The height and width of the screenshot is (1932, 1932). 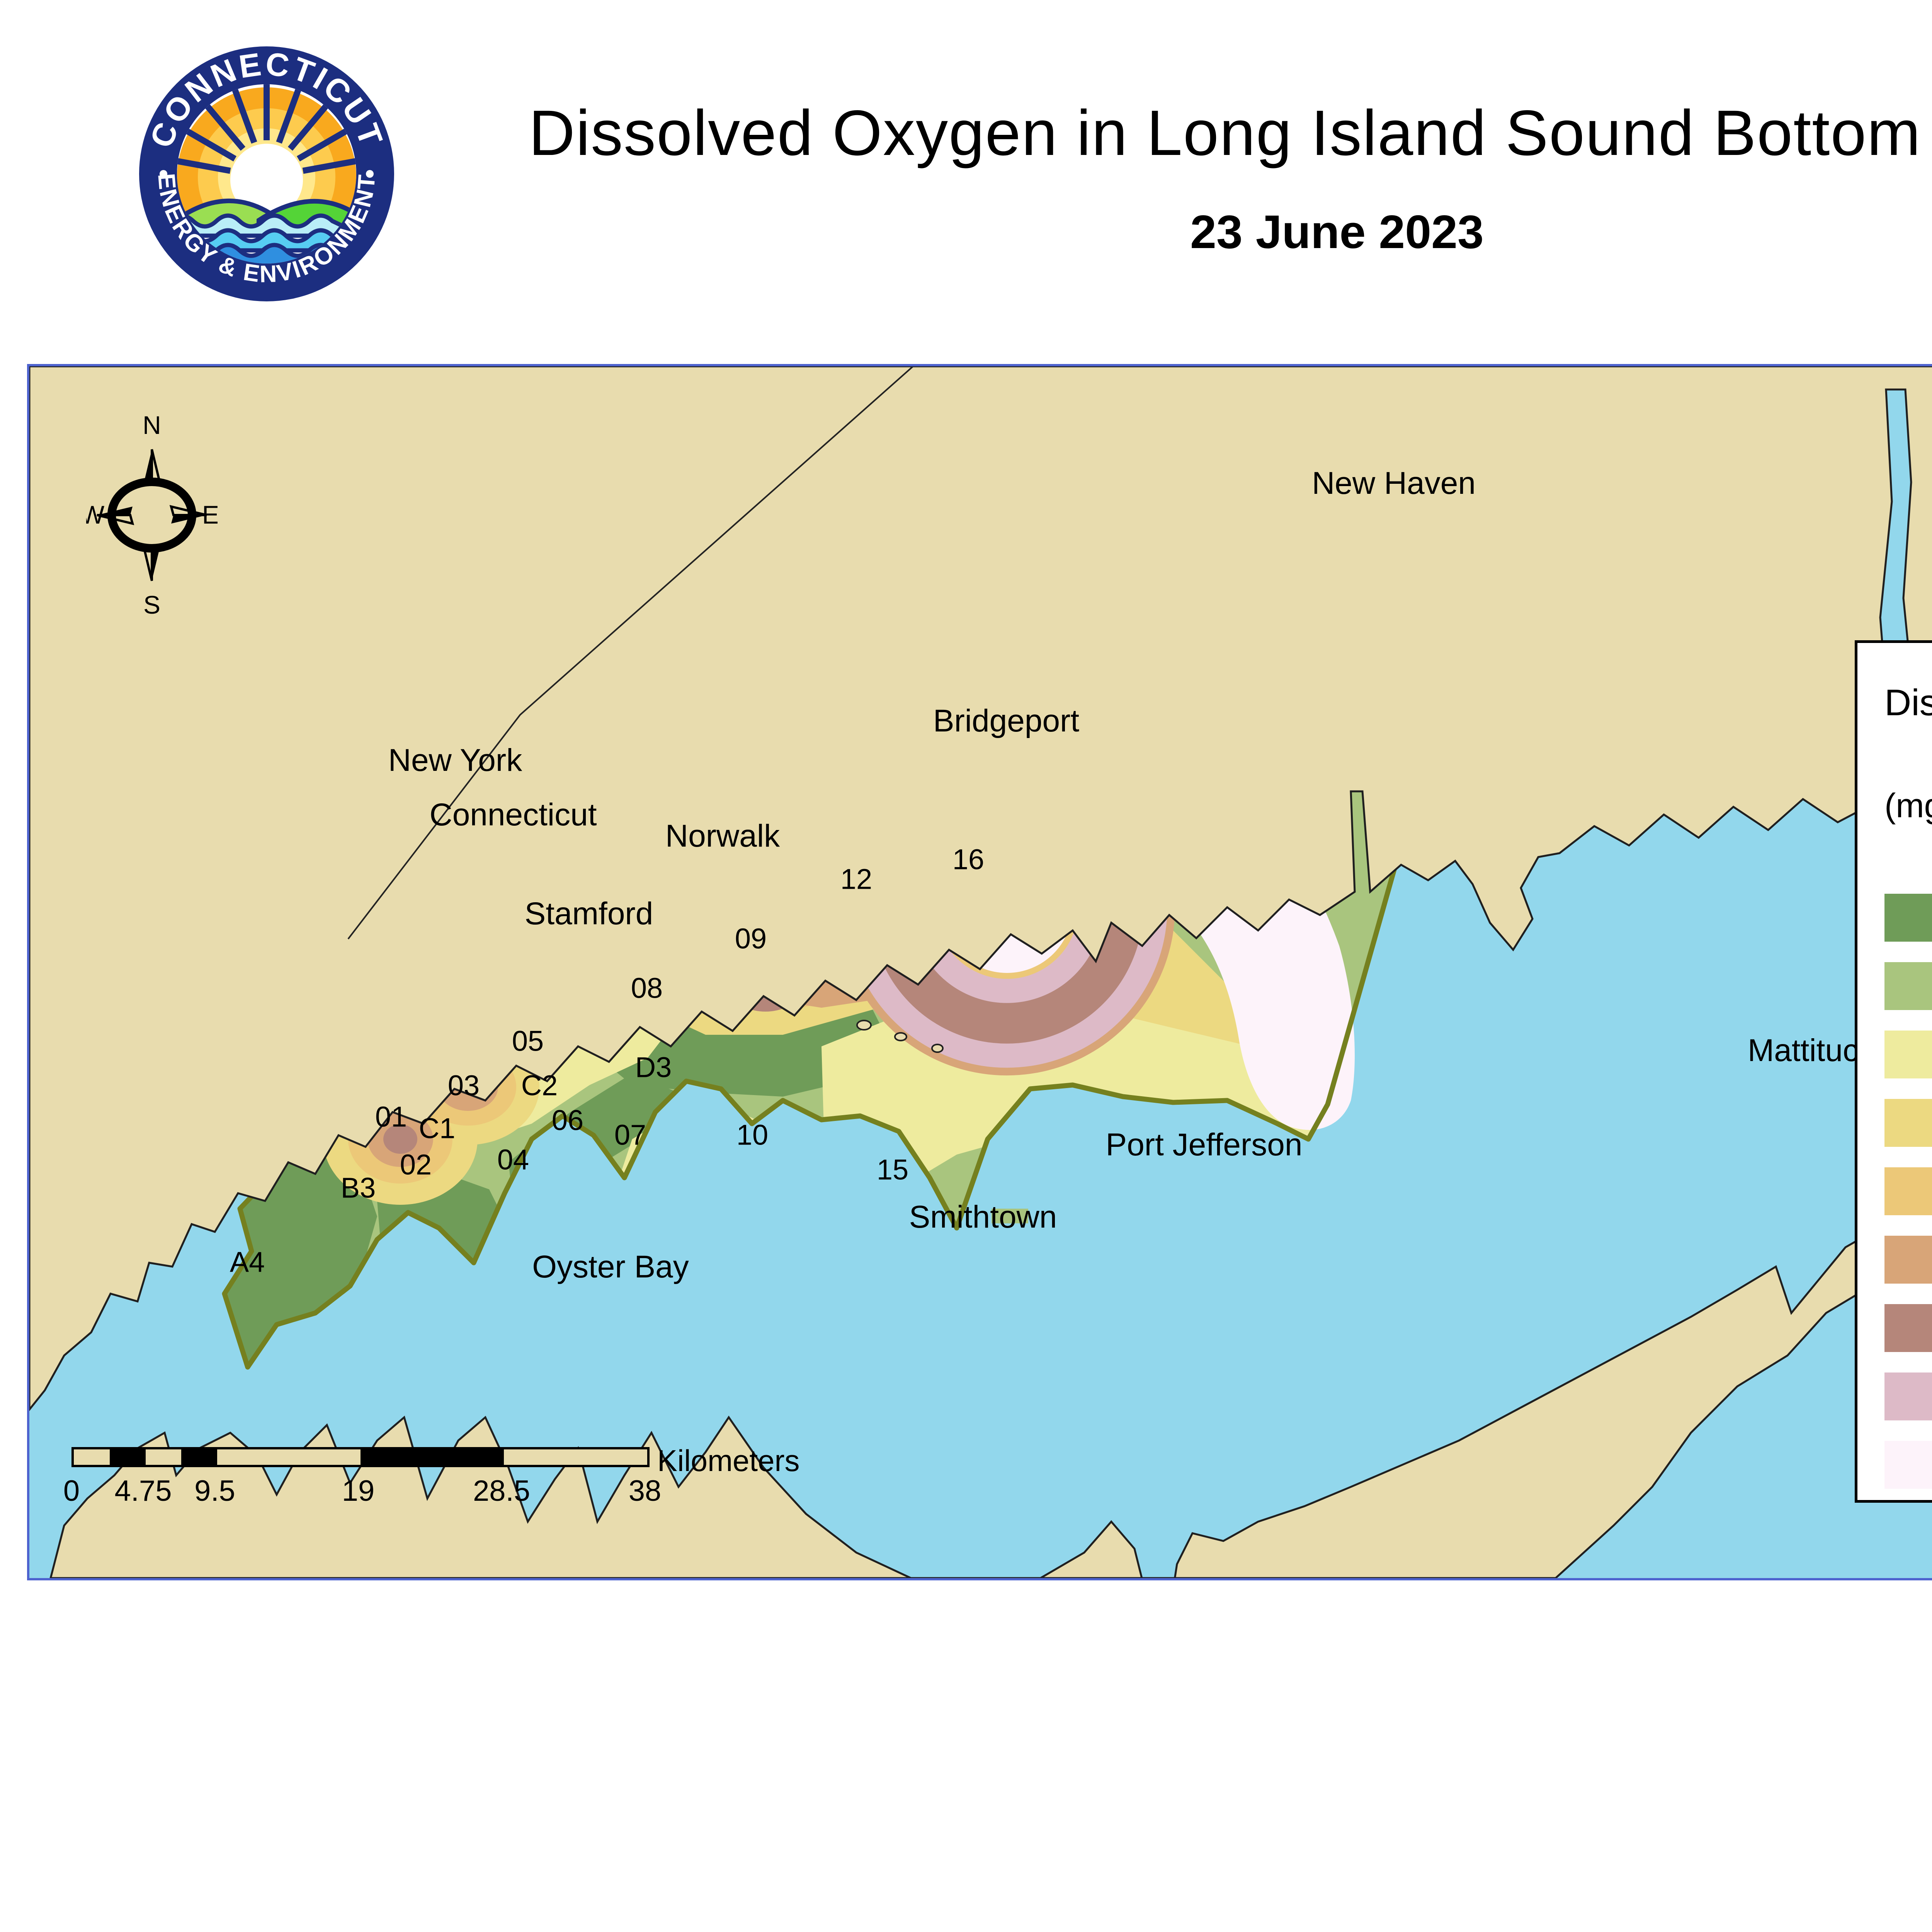 What do you see at coordinates (210, 514) in the screenshot?
I see `compass-e-label: E` at bounding box center [210, 514].